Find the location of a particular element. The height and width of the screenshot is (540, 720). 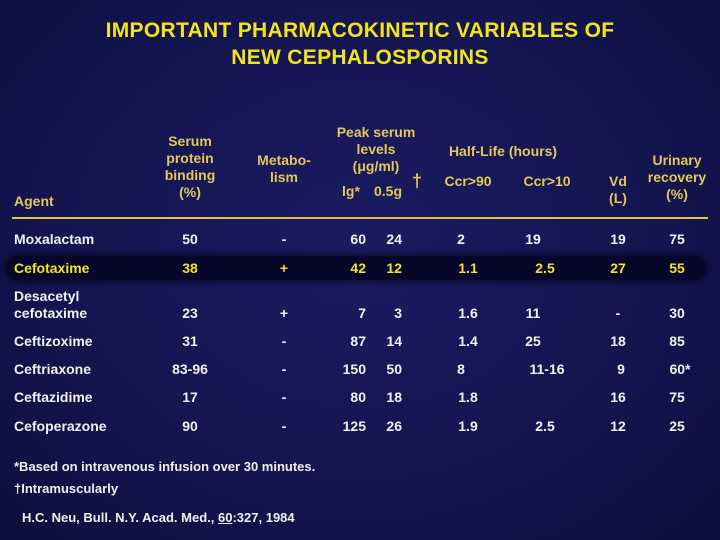

cell-peak-1g: 125 is located at coordinates (354, 426).